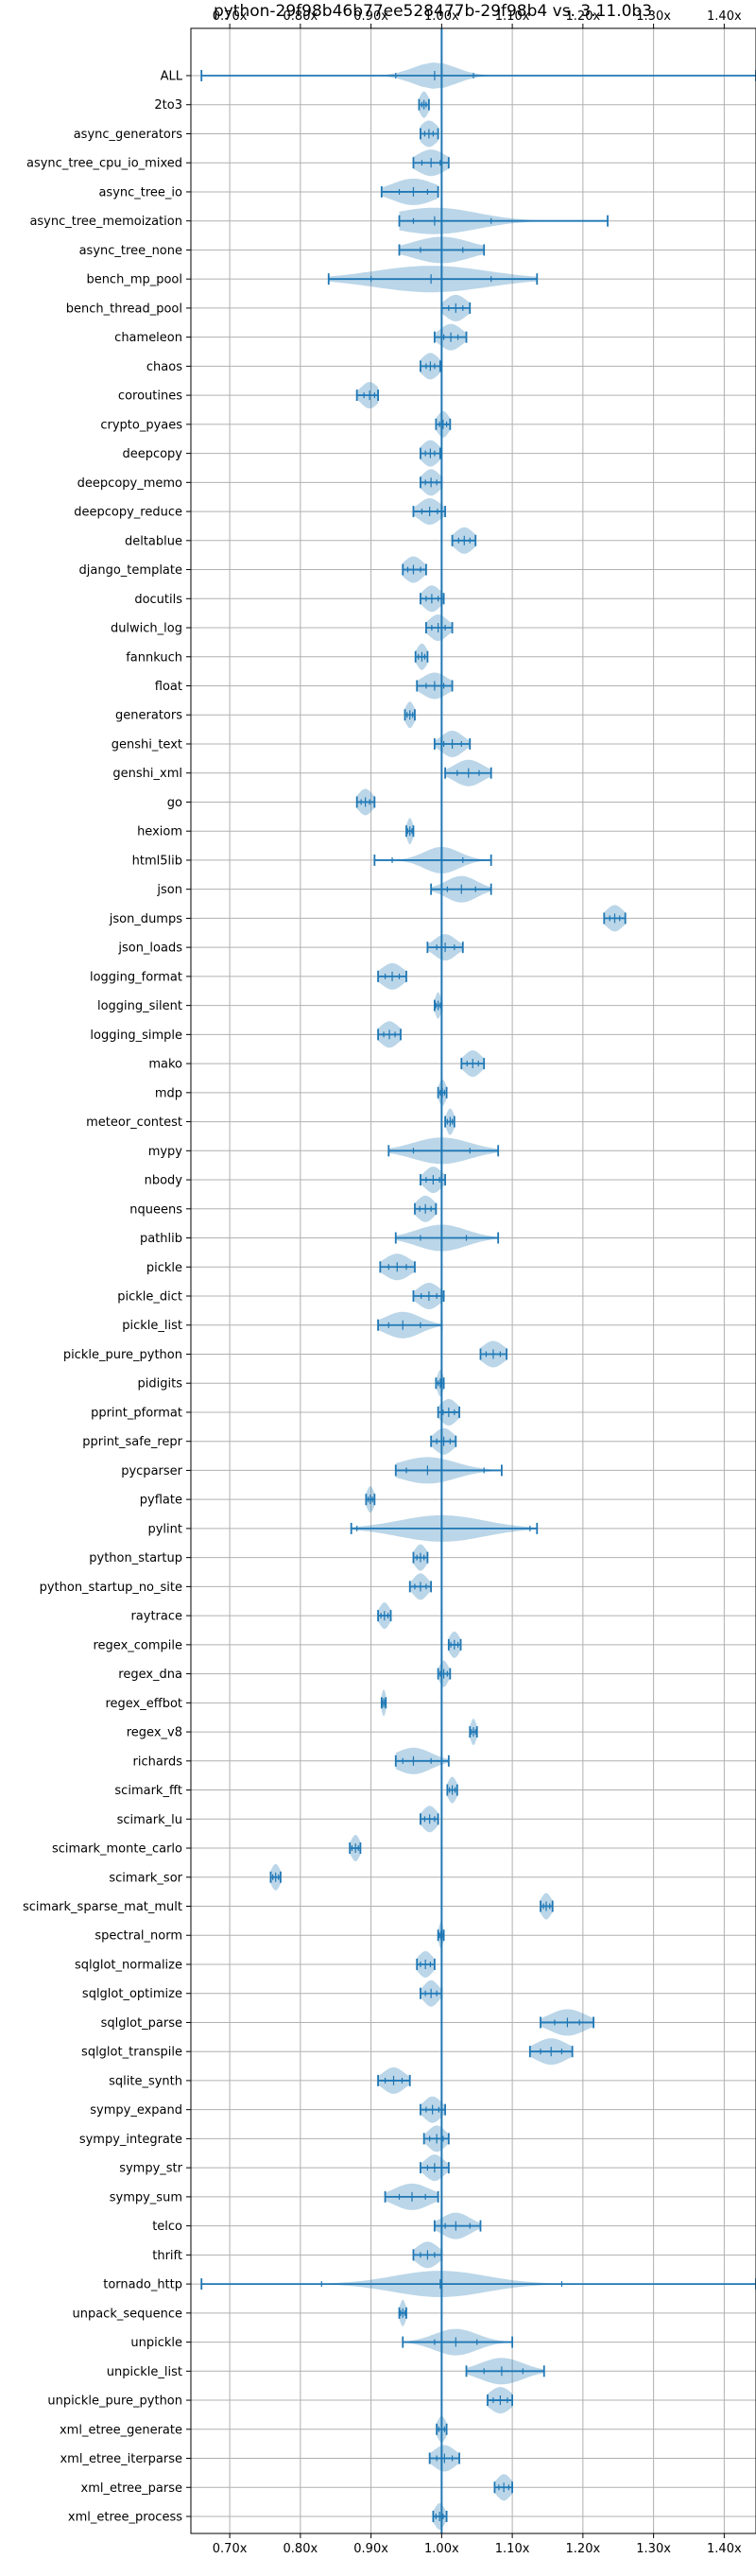 Image resolution: width=756 pixels, height=2576 pixels. I want to click on y-tick-label-meteor-contest: meteor_contest, so click(134, 1122).